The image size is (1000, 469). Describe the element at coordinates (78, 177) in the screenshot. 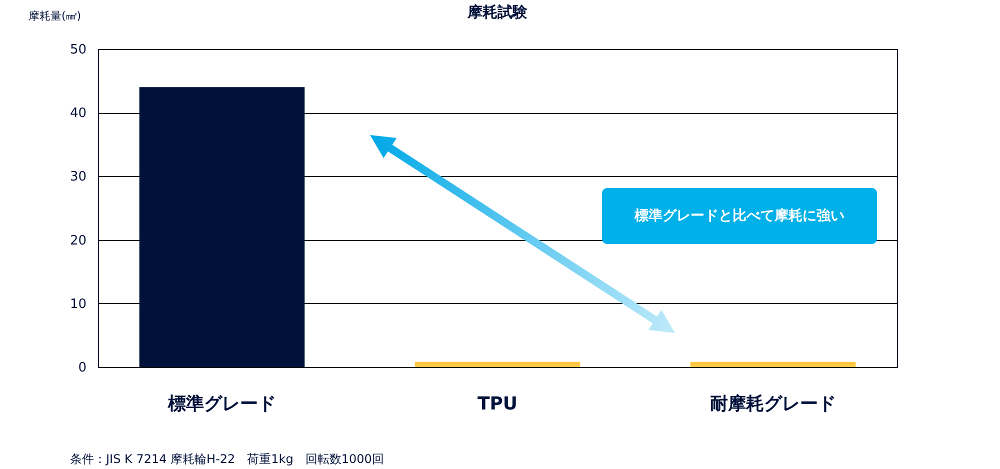

I see `y-tick-label: 30` at that location.